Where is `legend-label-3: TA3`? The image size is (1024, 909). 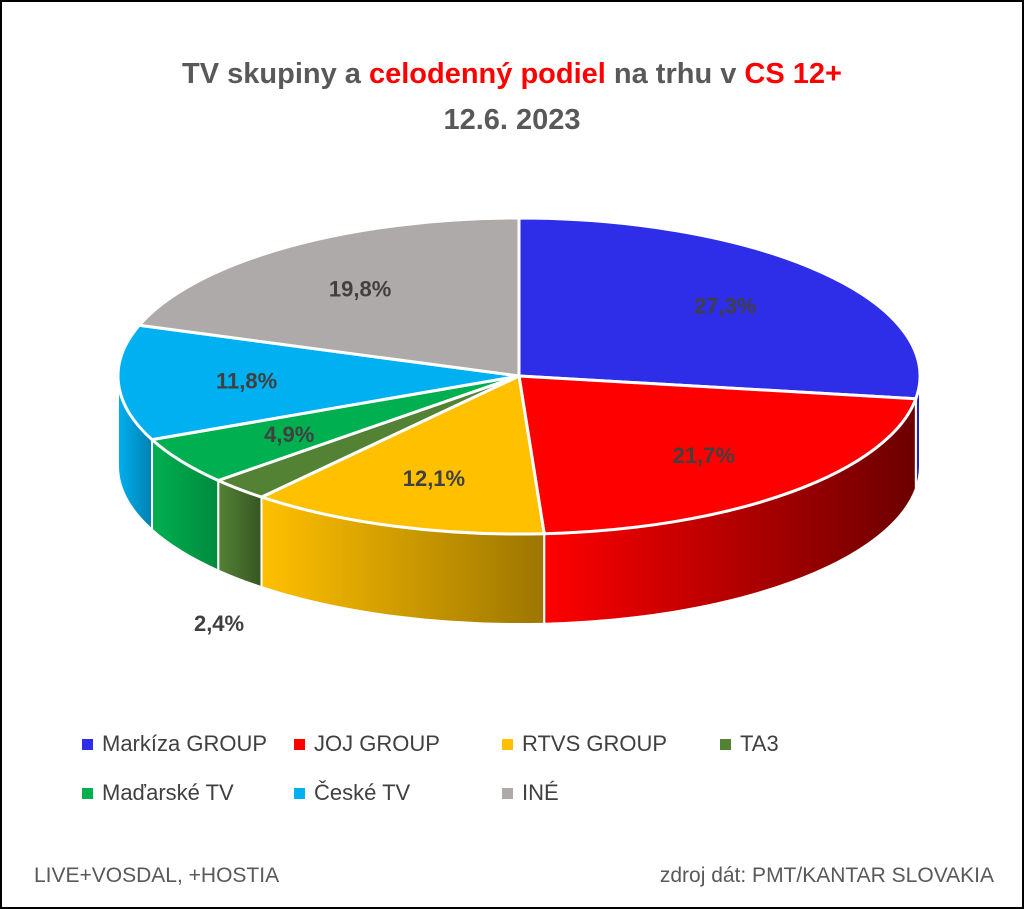 legend-label-3: TA3 is located at coordinates (759, 743).